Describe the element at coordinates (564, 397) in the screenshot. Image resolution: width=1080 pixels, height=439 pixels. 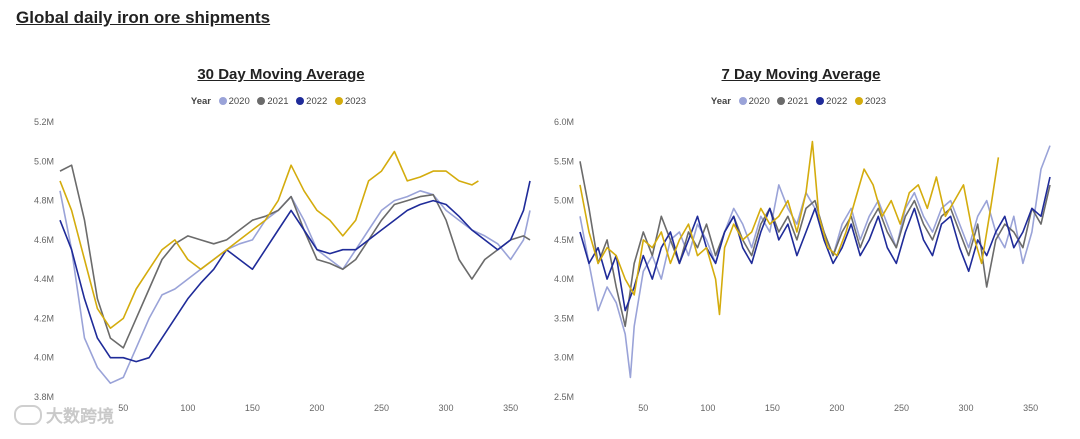
I see `y-tick-label: 2.5M` at that location.